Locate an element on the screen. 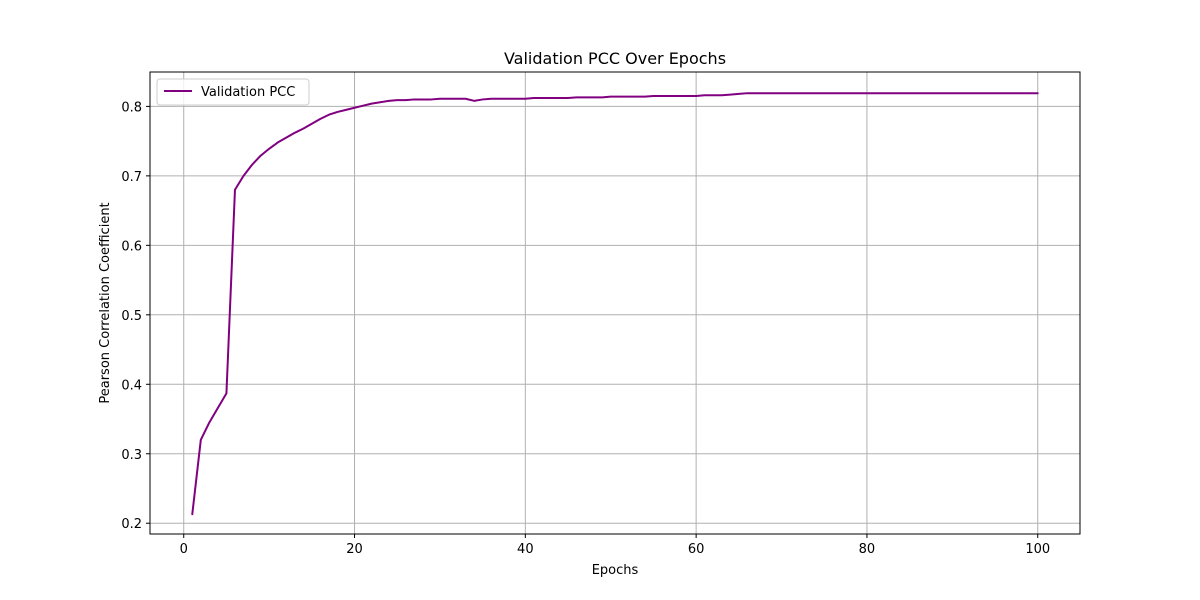 This screenshot has width=1200, height=600. x-tick-label: 60 is located at coordinates (696, 549).